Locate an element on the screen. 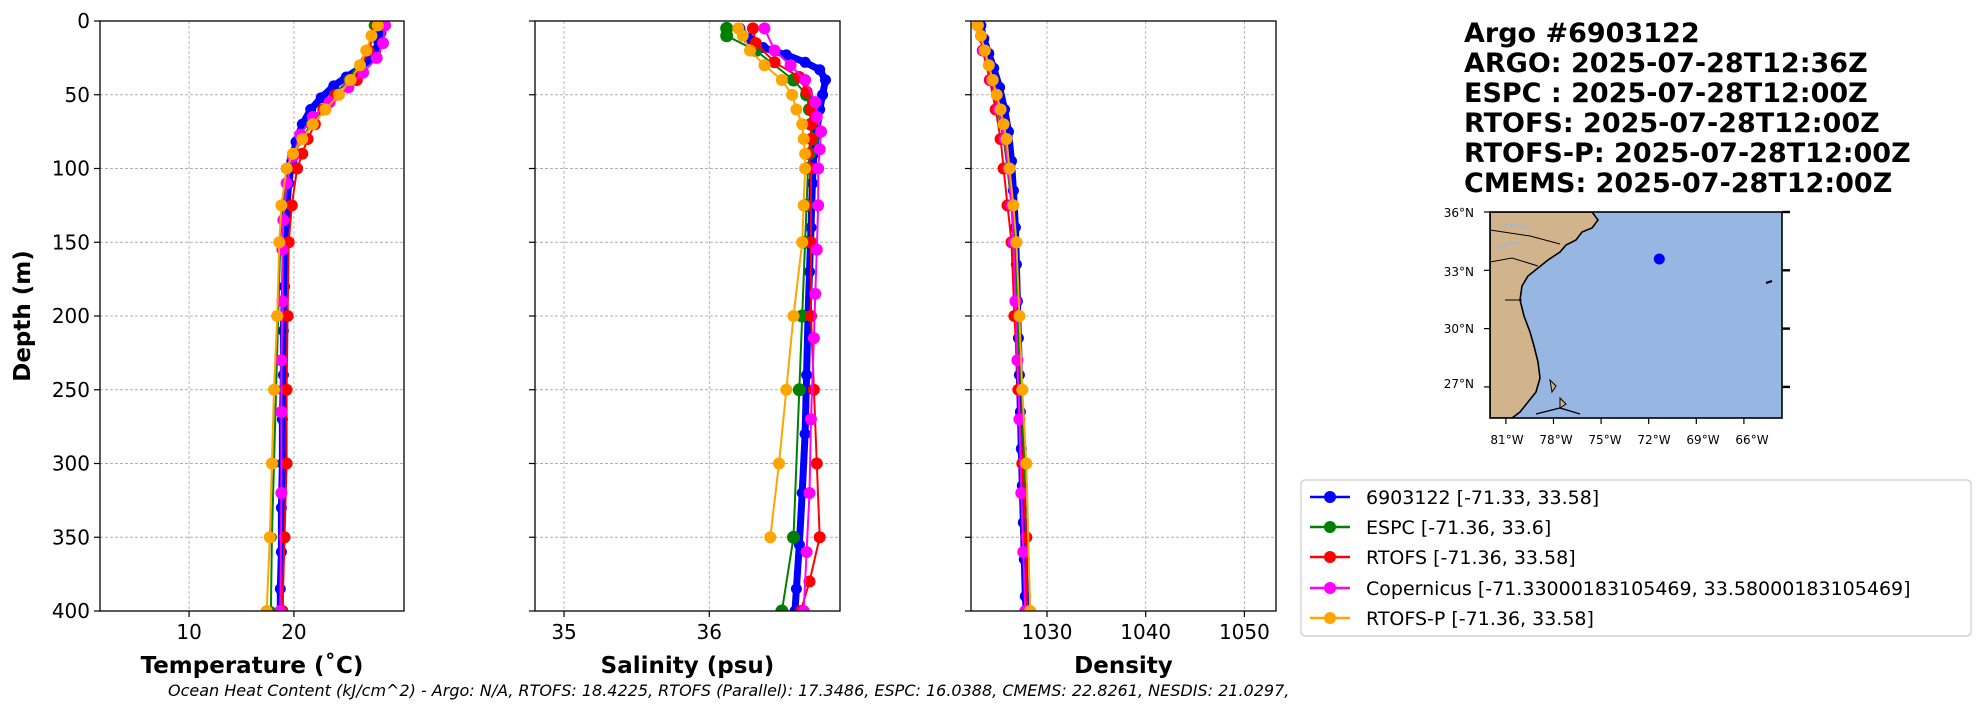 This screenshot has width=1982, height=712. legend-label: 6903122 [-71.33, 33.58] is located at coordinates (1482, 498).